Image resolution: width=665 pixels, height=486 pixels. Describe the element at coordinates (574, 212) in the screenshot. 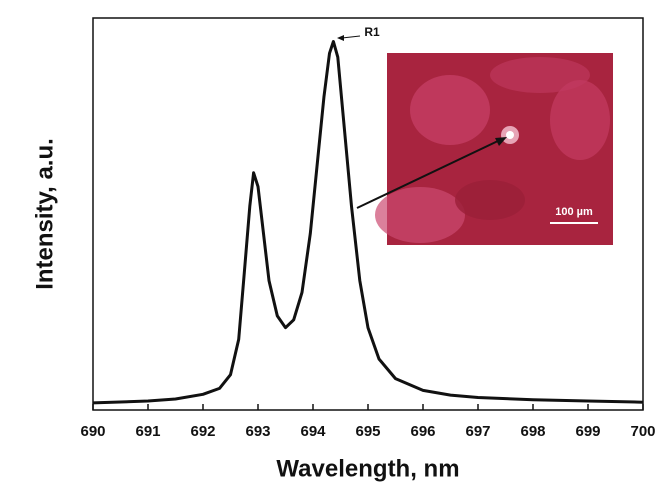

I see `scale-label: 100 µm` at that location.